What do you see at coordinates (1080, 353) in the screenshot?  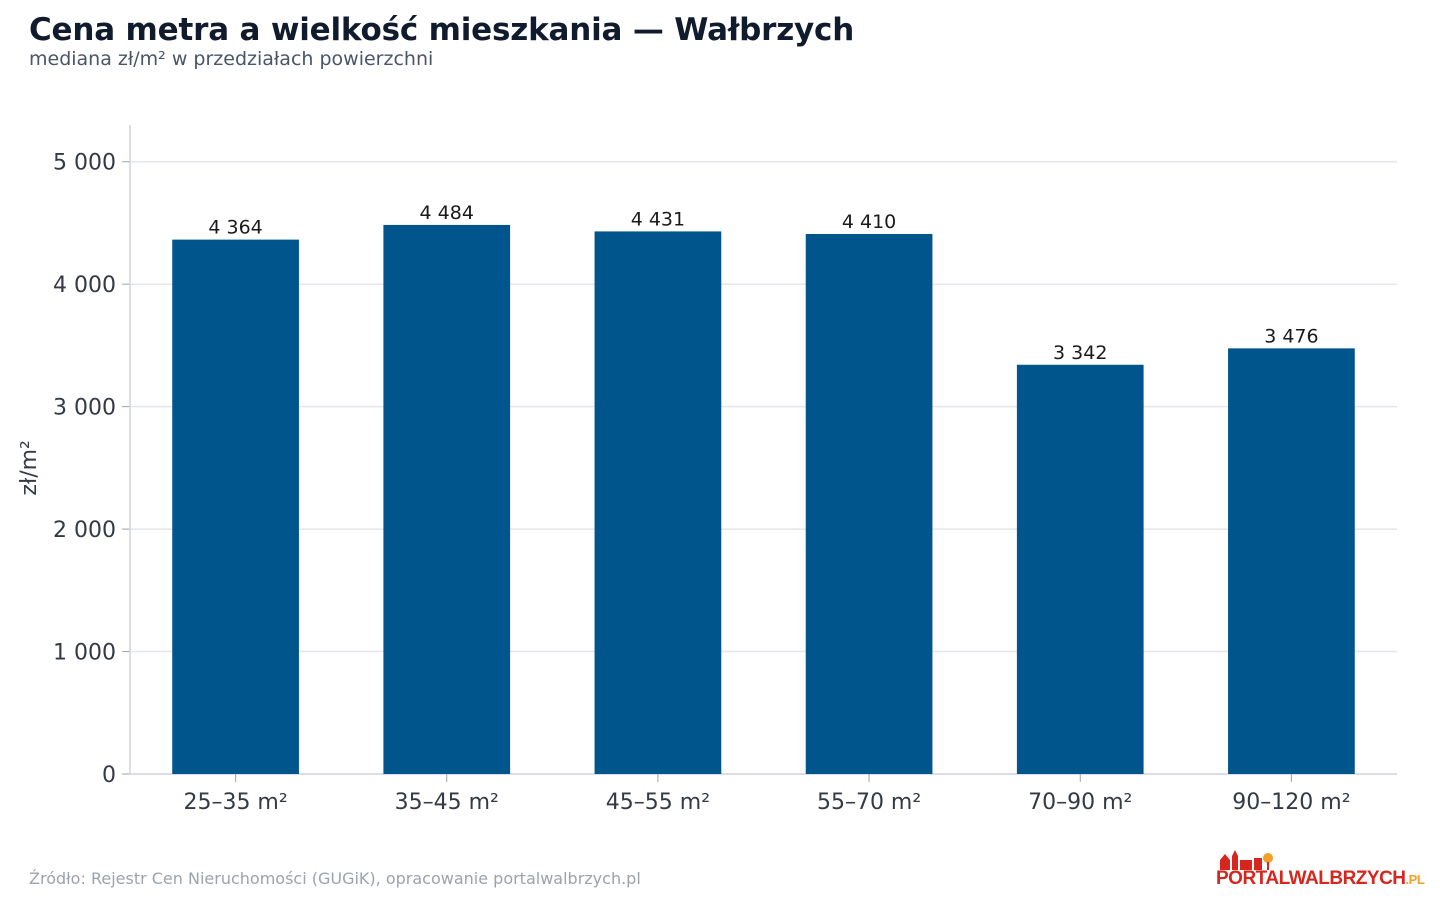 I see `bar-value-label: 3 342` at bounding box center [1080, 353].